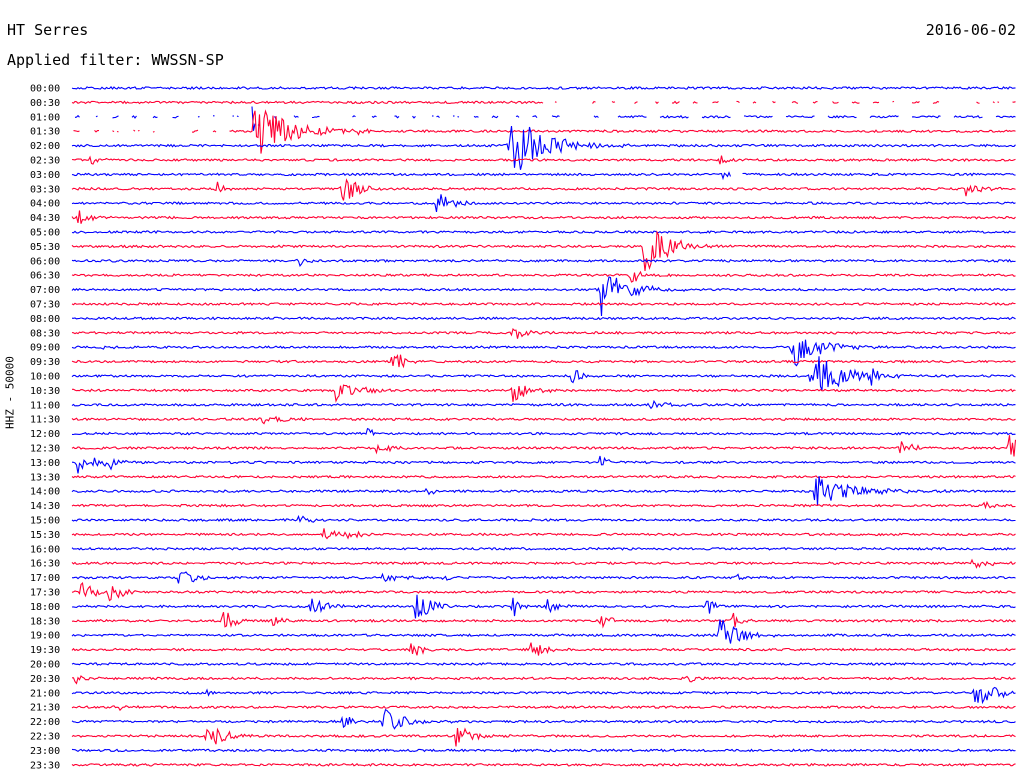 The image size is (1024, 780). I want to click on row-time-label: 15:30, so click(45, 535).